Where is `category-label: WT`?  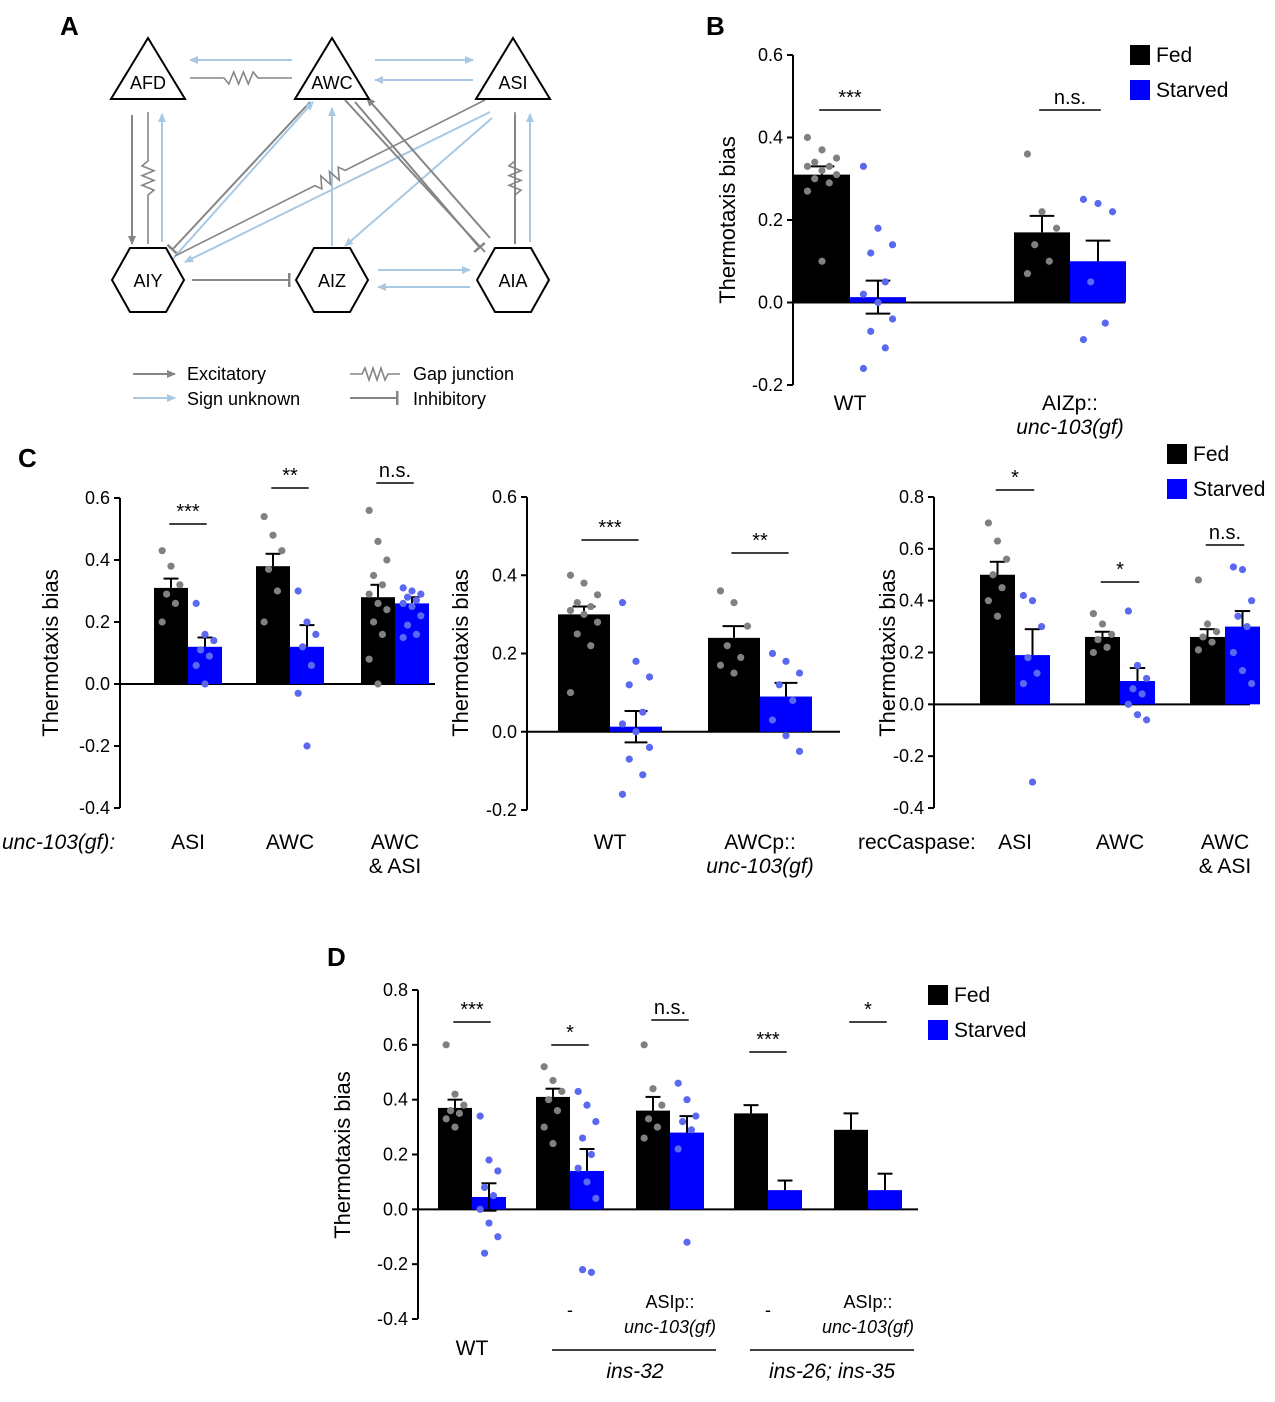
category-label: WT is located at coordinates (850, 403).